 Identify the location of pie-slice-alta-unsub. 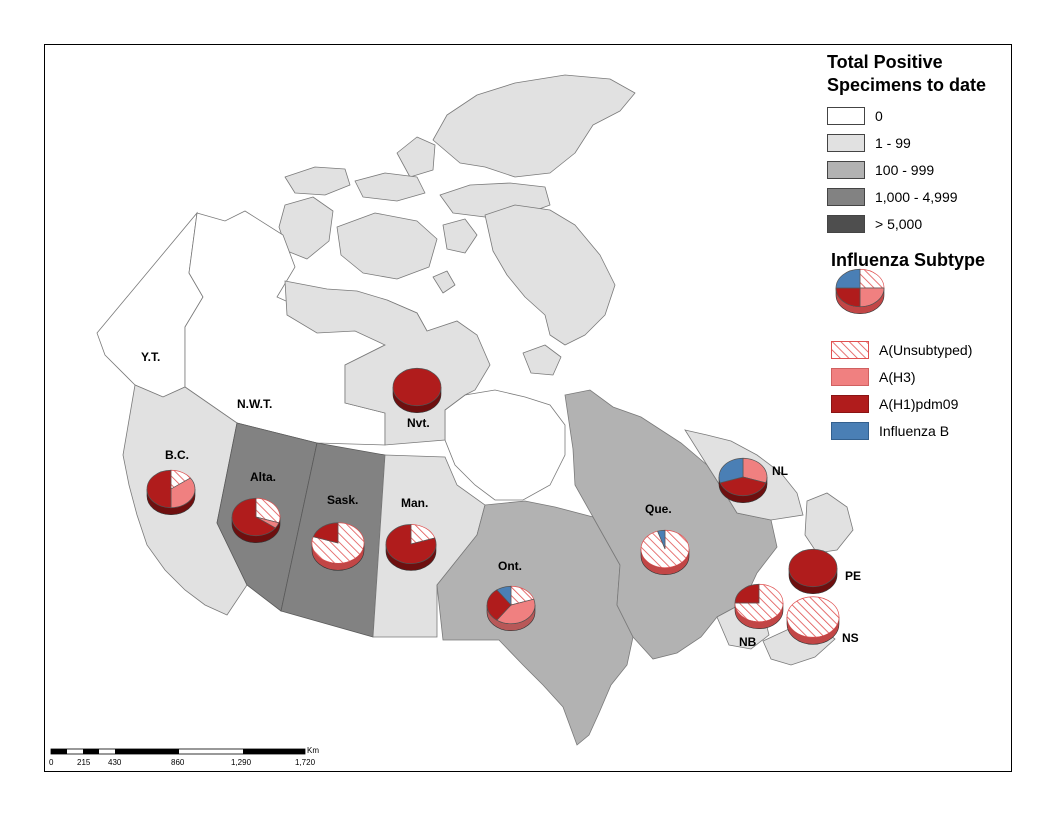
(268, 510).